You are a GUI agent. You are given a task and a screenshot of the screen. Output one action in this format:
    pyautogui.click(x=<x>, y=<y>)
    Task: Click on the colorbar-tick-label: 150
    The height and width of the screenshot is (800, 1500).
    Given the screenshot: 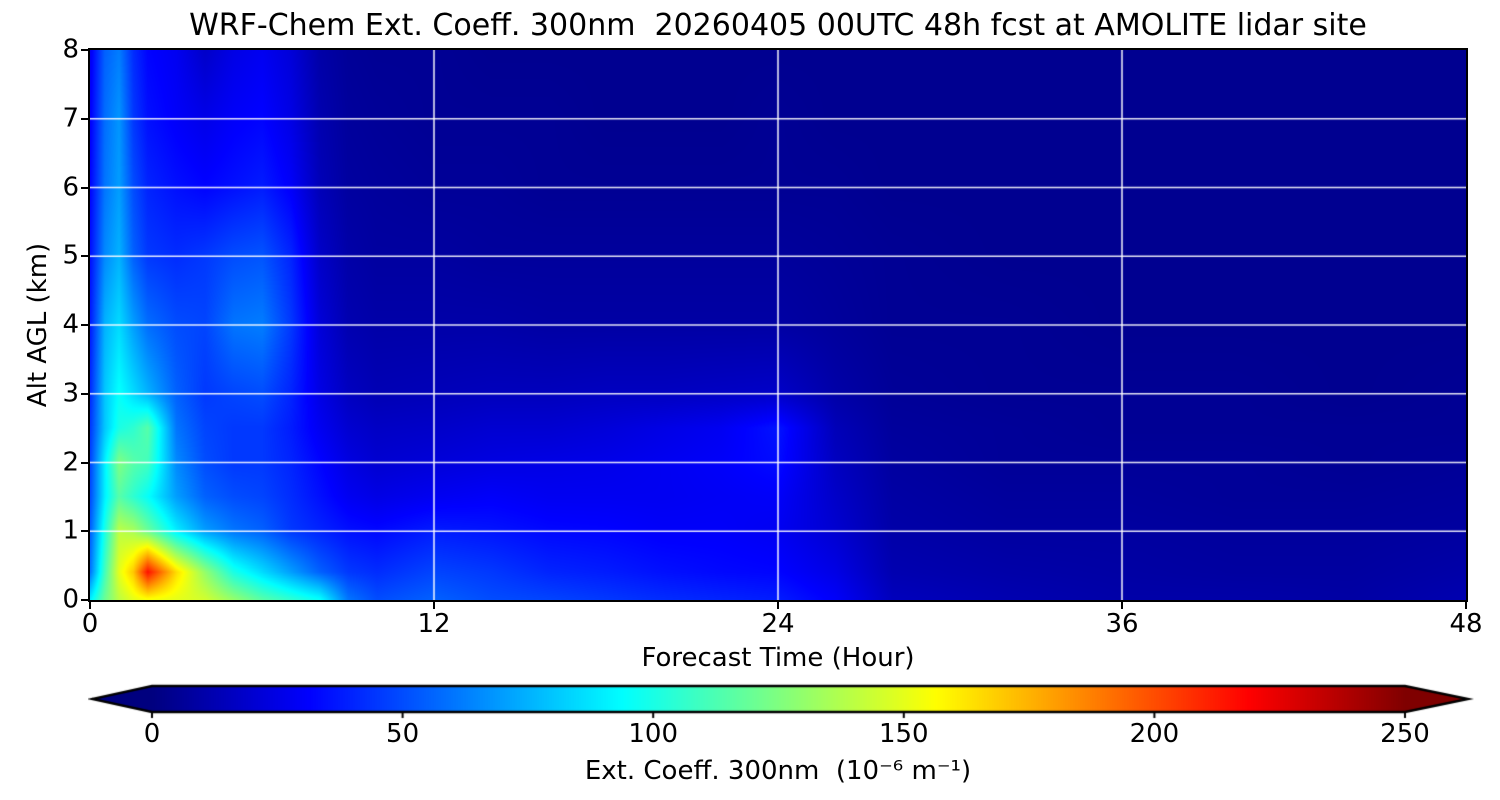 What is the action you would take?
    pyautogui.click(x=903, y=734)
    